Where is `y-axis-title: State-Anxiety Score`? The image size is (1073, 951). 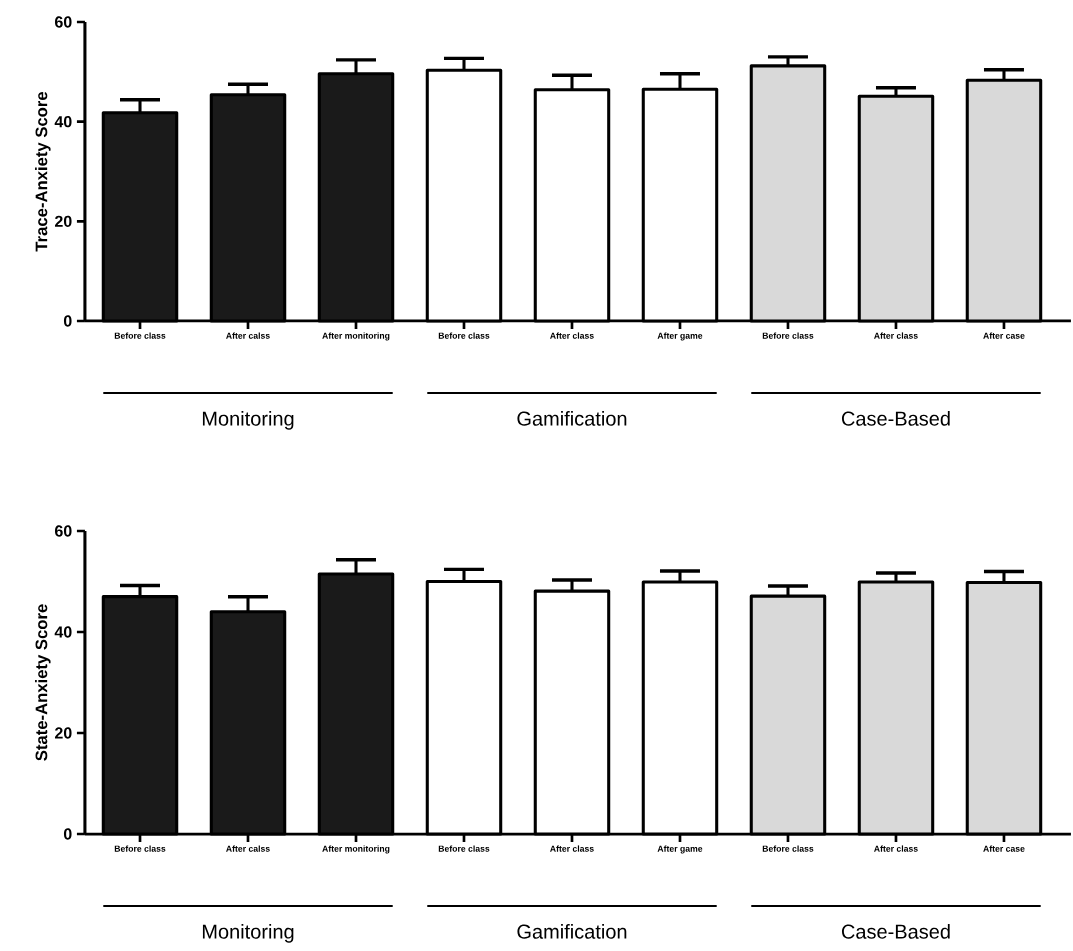
y-axis-title: State-Anxiety Score is located at coordinates (43, 682).